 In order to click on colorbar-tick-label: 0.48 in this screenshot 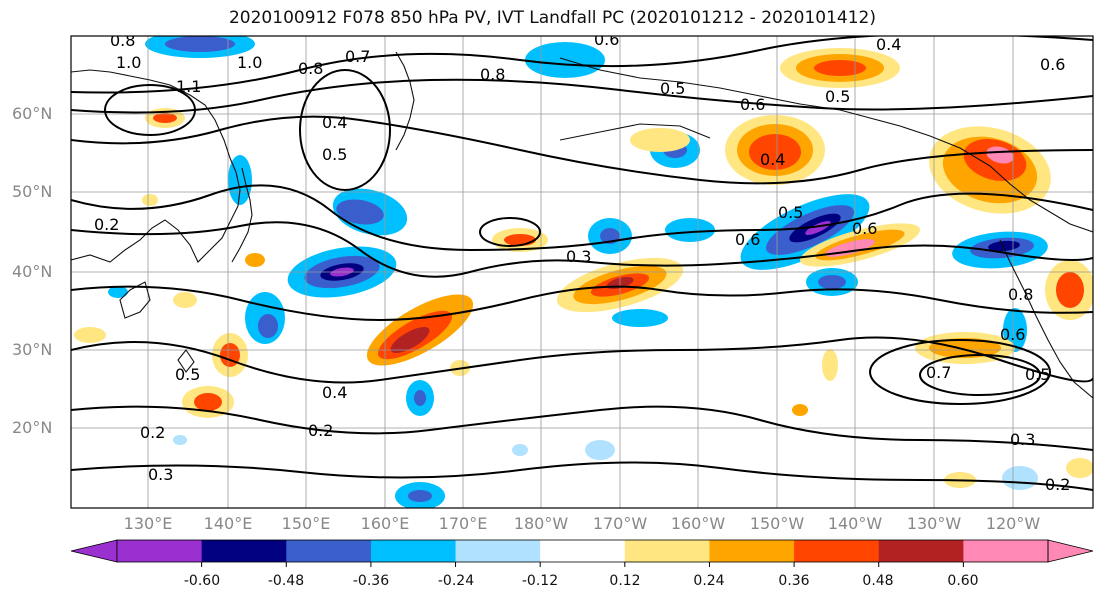, I will do `click(878, 581)`.